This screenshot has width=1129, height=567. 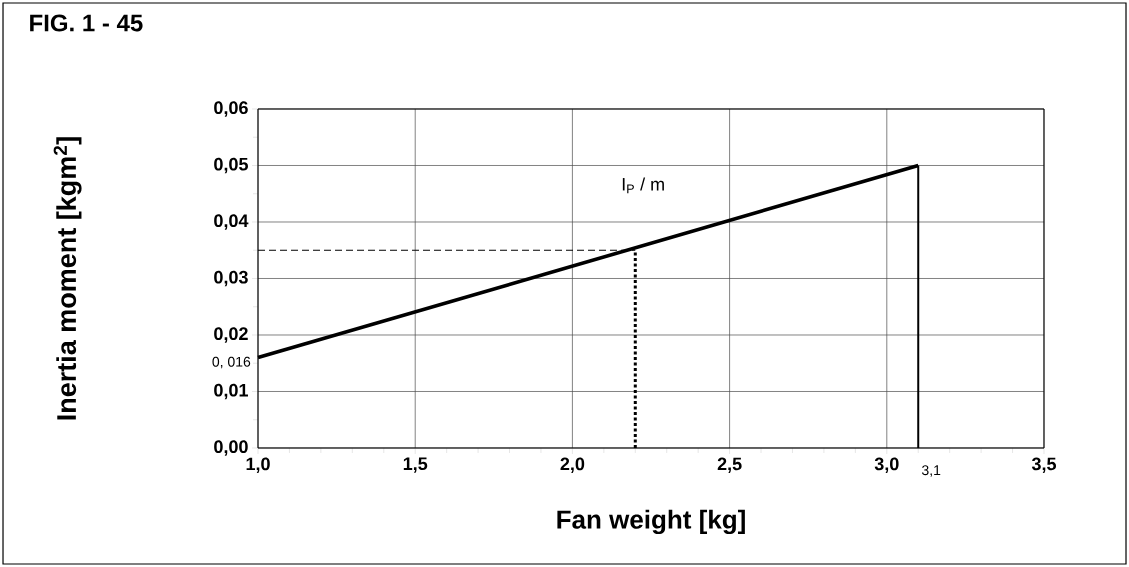 What do you see at coordinates (231, 109) in the screenshot?
I see `y-tick-label: 0,06` at bounding box center [231, 109].